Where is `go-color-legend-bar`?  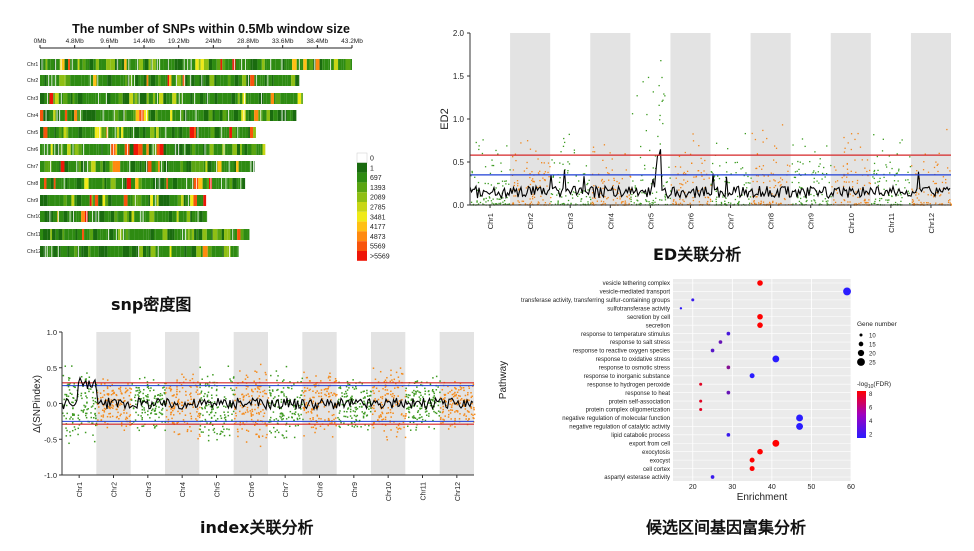 go-color-legend-bar is located at coordinates (861, 414).